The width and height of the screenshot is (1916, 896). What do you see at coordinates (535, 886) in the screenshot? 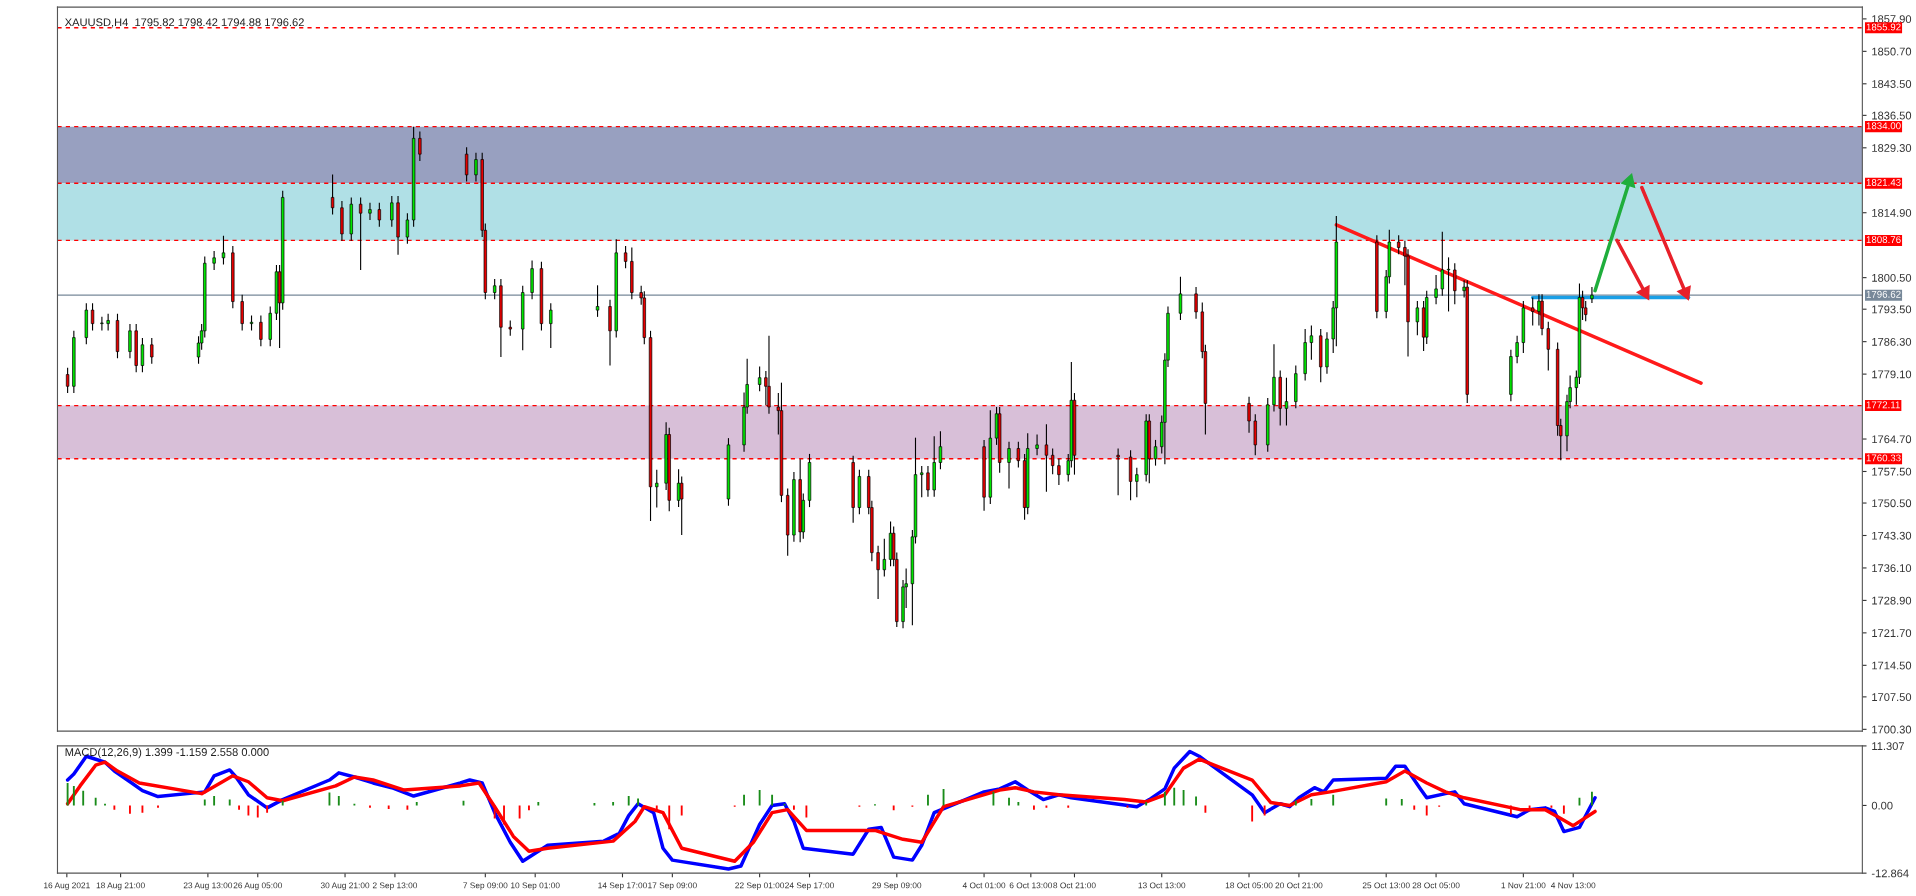
I see `x-tick-label: 10 Sep 01:00` at bounding box center [535, 886].